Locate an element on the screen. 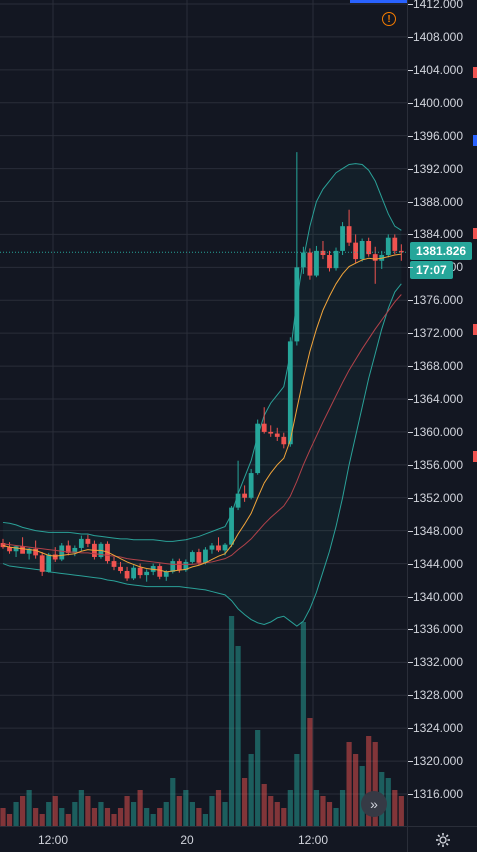  price-tick-label: 1356.000 is located at coordinates (437, 464).